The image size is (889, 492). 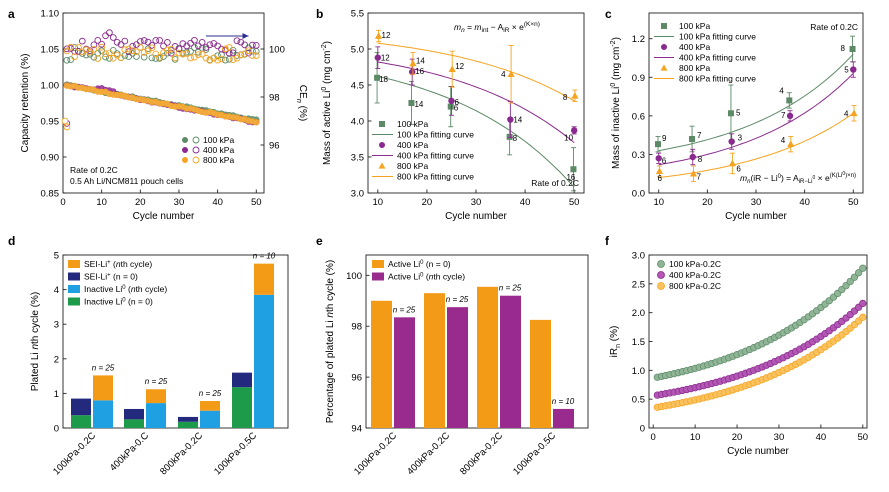 I want to click on panel-b-y-tick-label: 5.0, so click(x=357, y=50).